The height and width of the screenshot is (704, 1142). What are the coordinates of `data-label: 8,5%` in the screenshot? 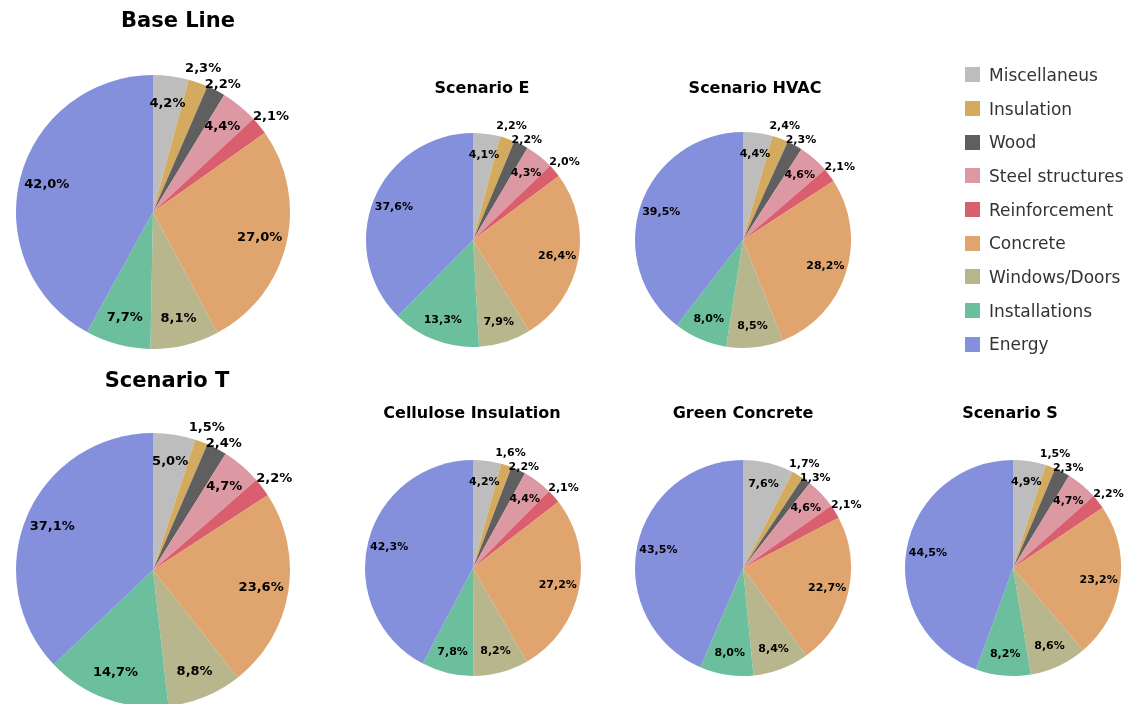 It's located at (752, 325).